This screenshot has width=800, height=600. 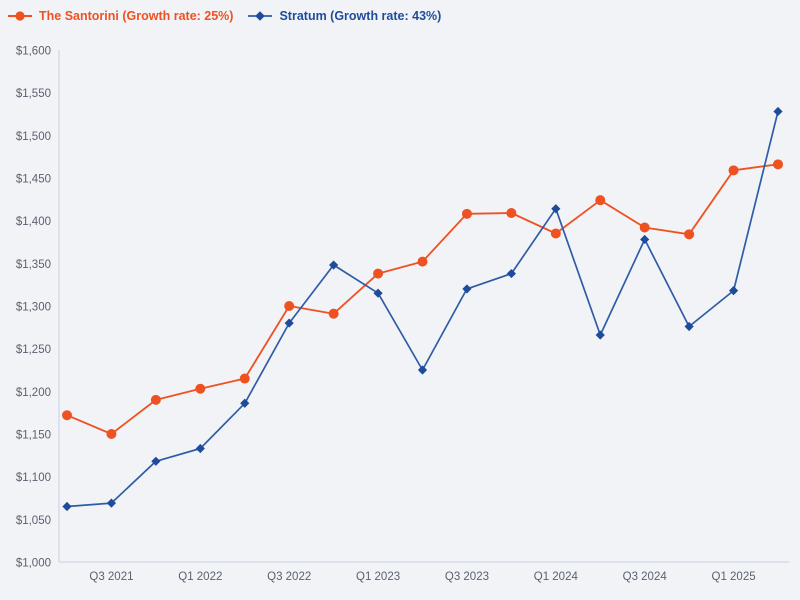 What do you see at coordinates (136, 16) in the screenshot?
I see `legend-label-santorini: The Santorini (Growth rate: 25%)` at bounding box center [136, 16].